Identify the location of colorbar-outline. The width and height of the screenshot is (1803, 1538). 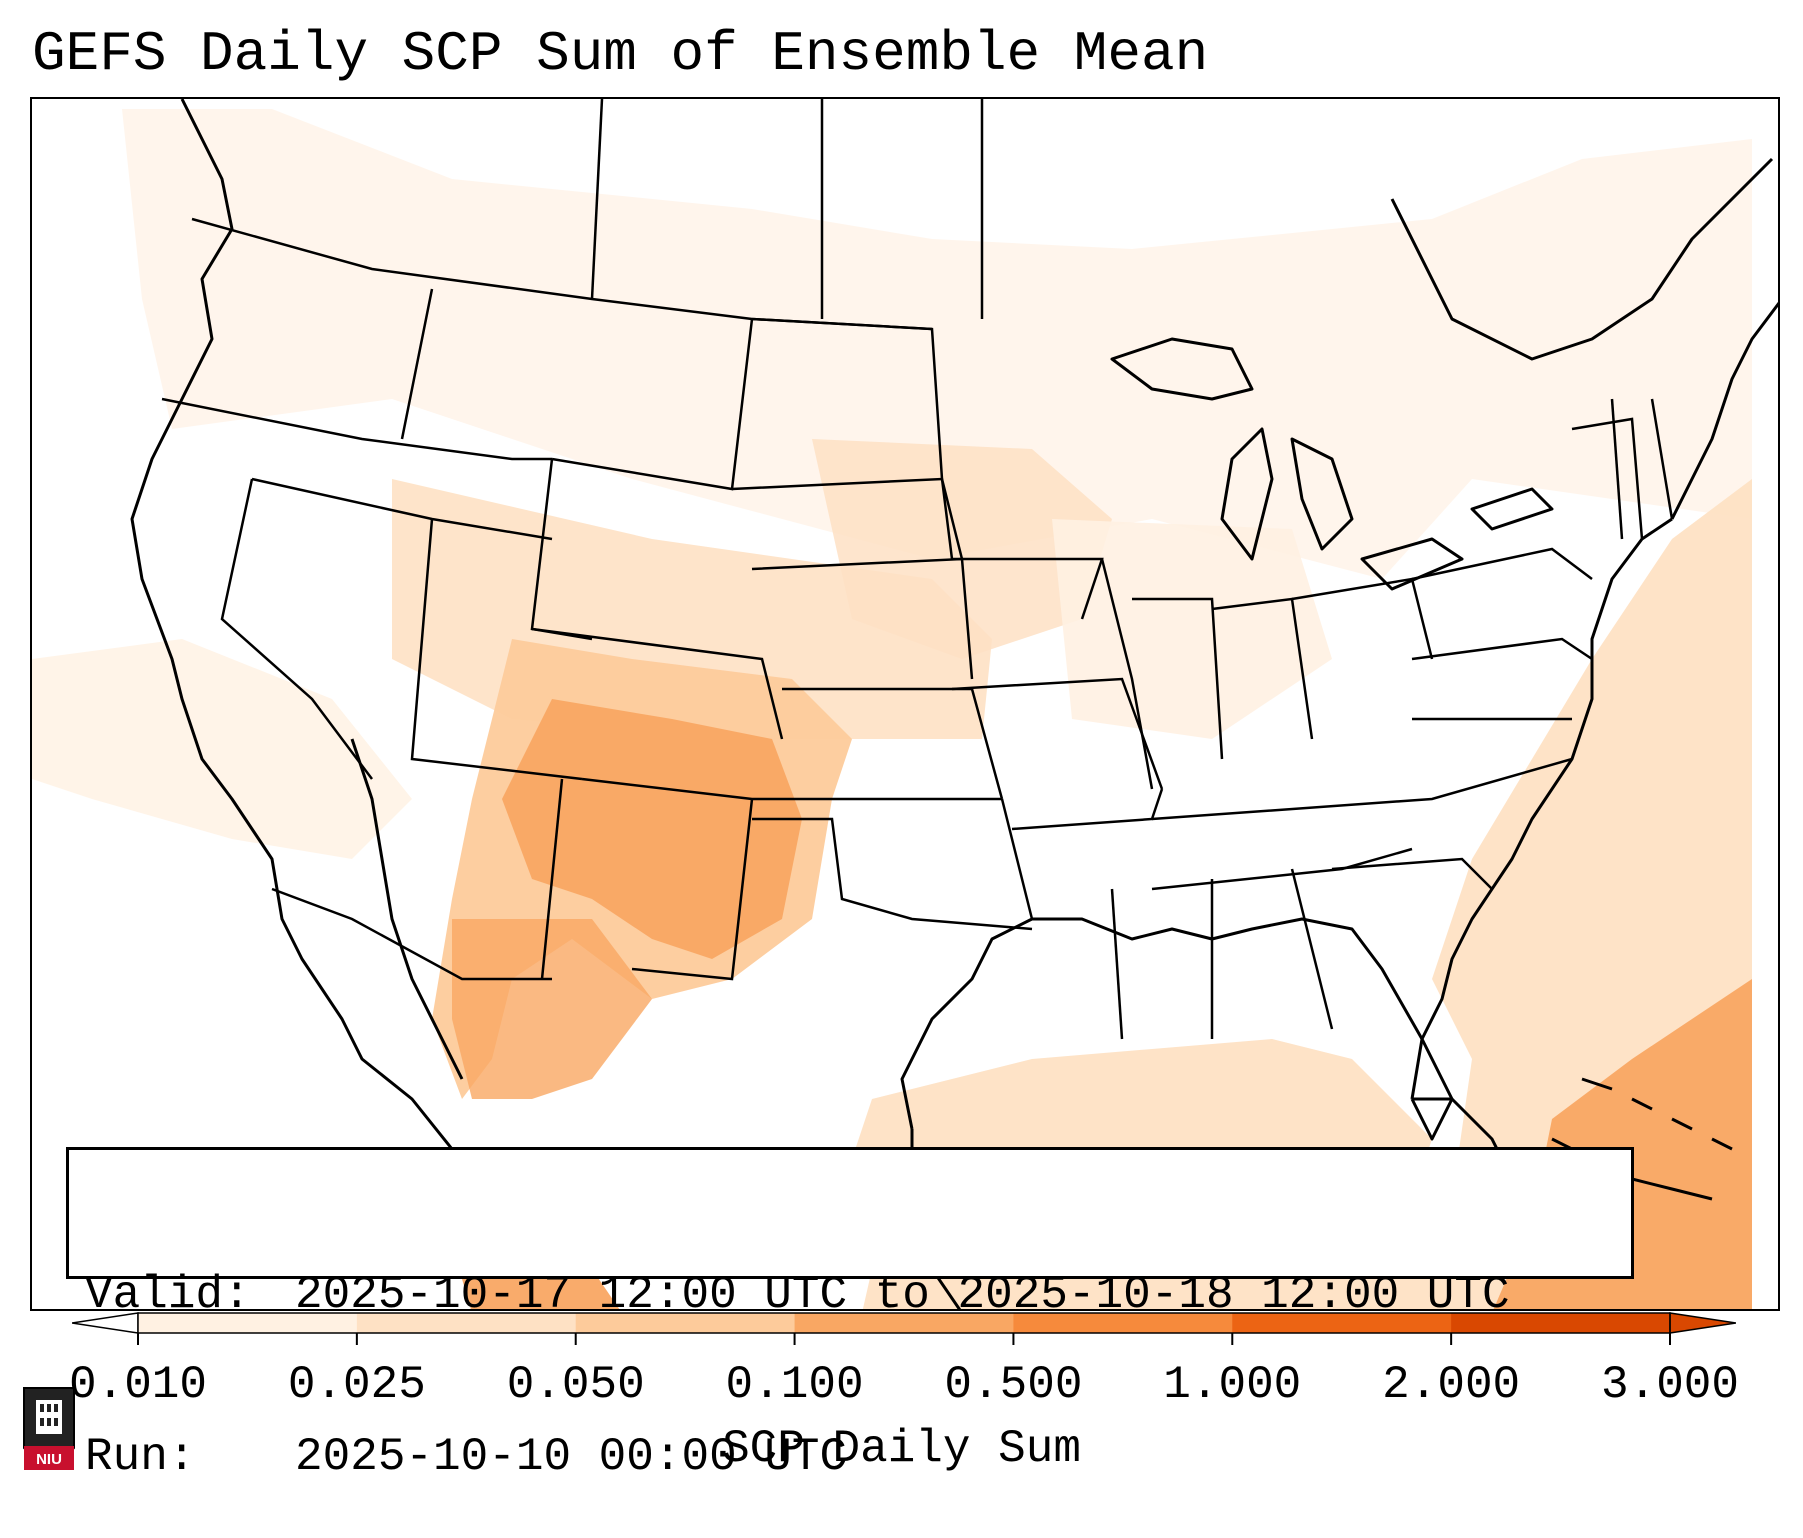
(904, 1323).